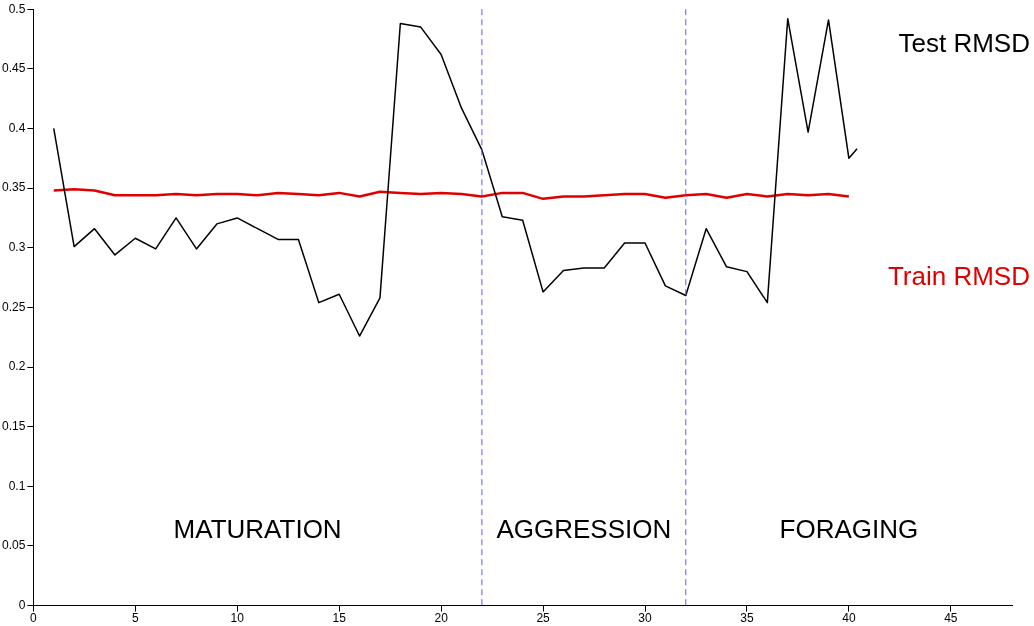 This screenshot has width=1034, height=626. Describe the element at coordinates (257, 529) in the screenshot. I see `annotation: MATURATION` at that location.